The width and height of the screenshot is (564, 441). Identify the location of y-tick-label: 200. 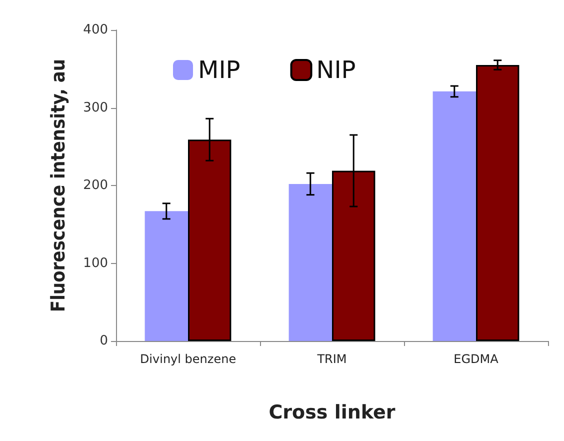
(95, 185).